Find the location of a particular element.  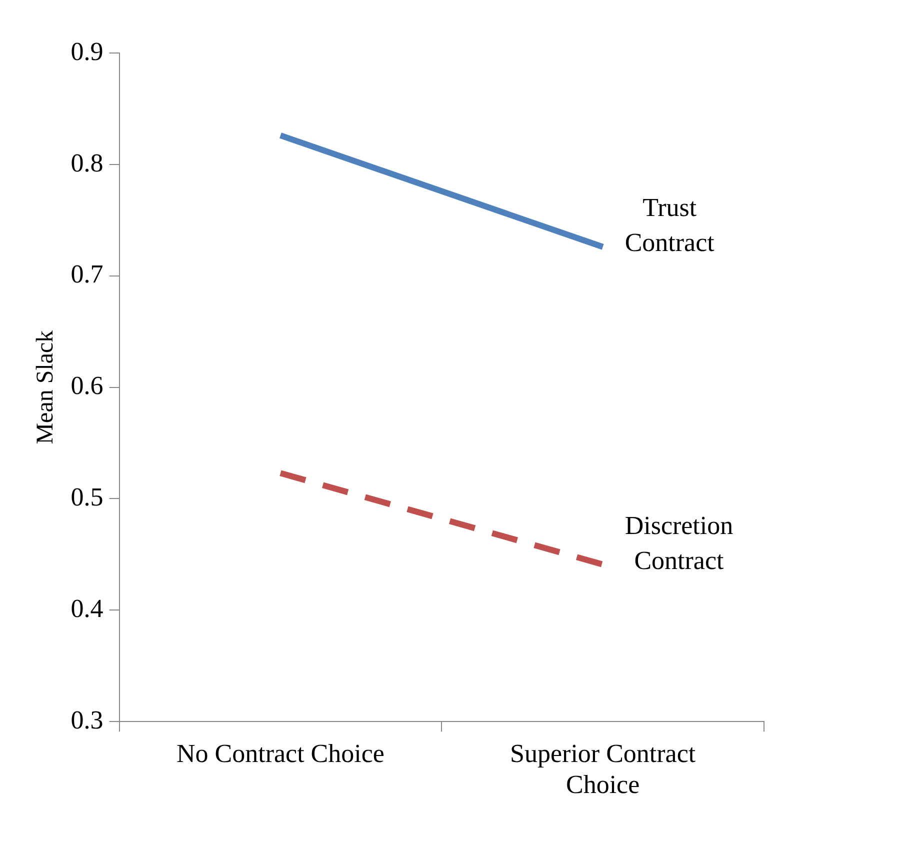

series-label: Discretion Contract is located at coordinates (679, 542).